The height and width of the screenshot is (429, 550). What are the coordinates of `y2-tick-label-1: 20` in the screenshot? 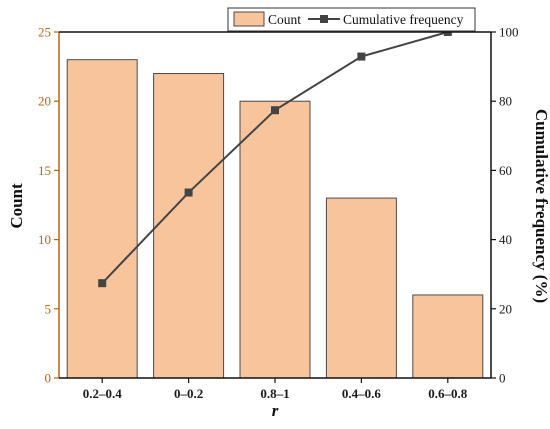 It's located at (505, 308).